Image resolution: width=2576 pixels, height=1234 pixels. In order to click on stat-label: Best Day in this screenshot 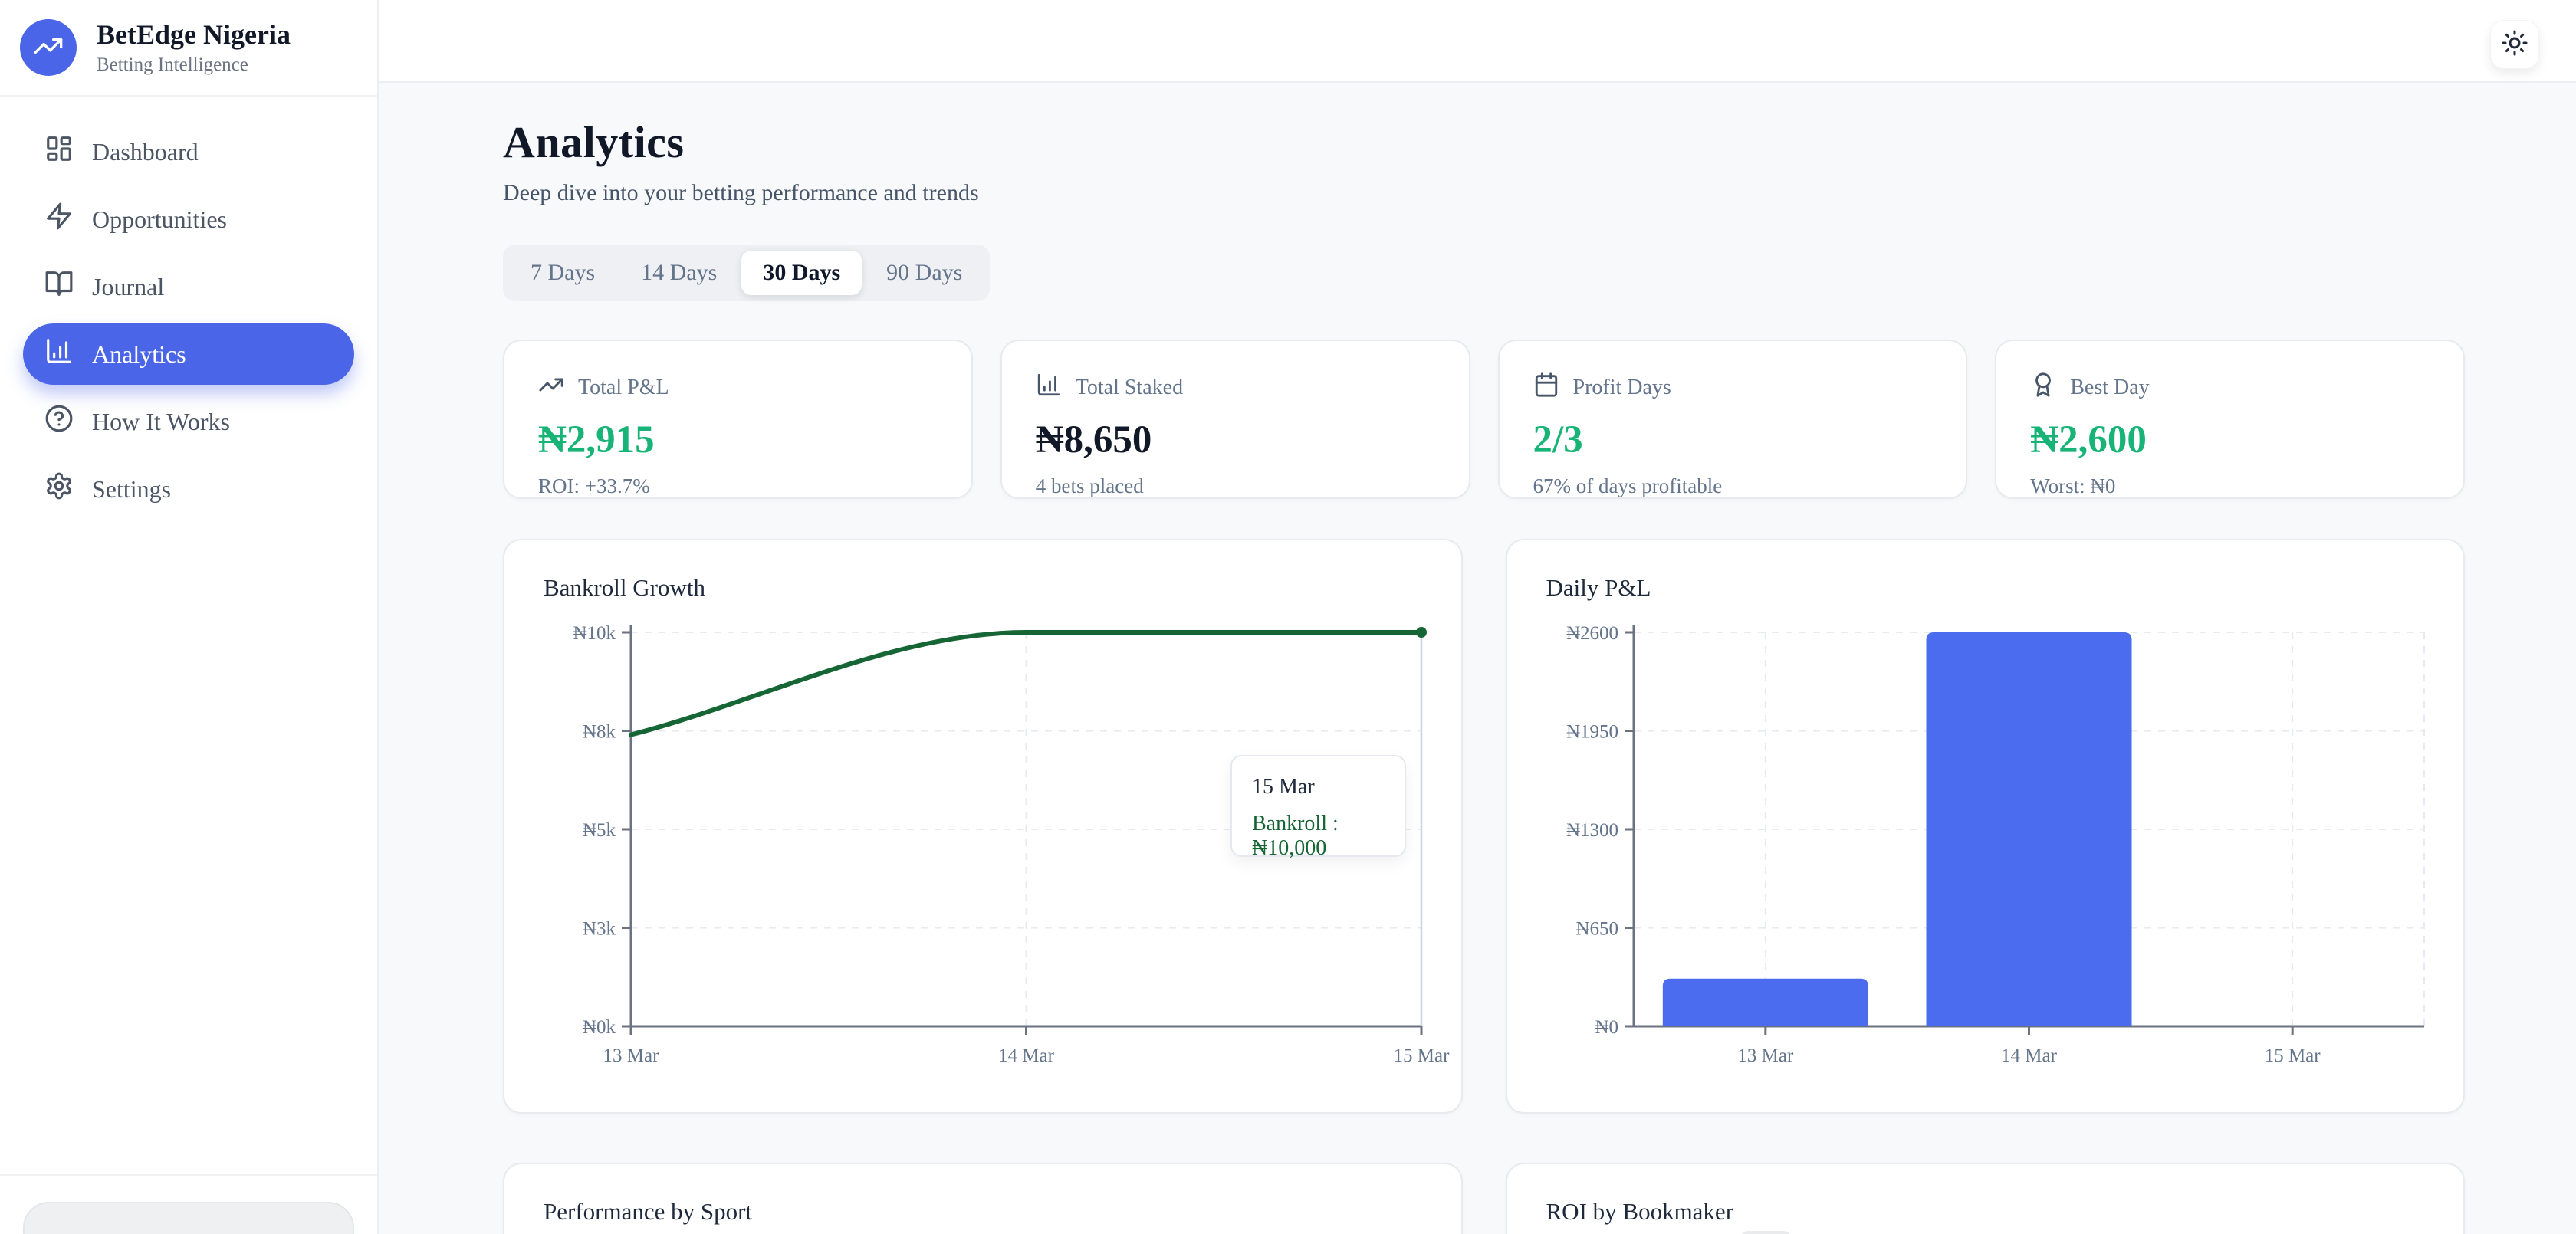, I will do `click(2110, 387)`.